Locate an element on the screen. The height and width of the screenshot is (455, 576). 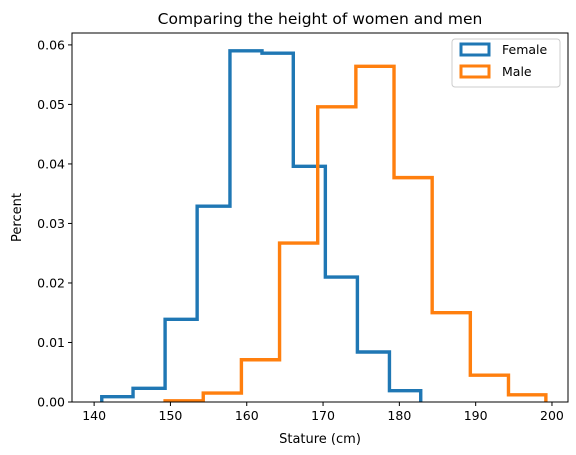
y-tick-label: 0.01 is located at coordinates (51, 342).